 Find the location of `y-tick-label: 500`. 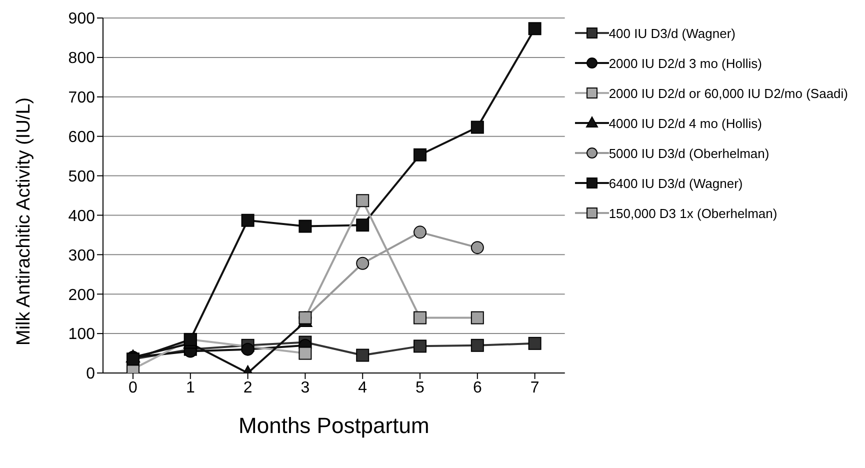

y-tick-label: 500 is located at coordinates (82, 177).